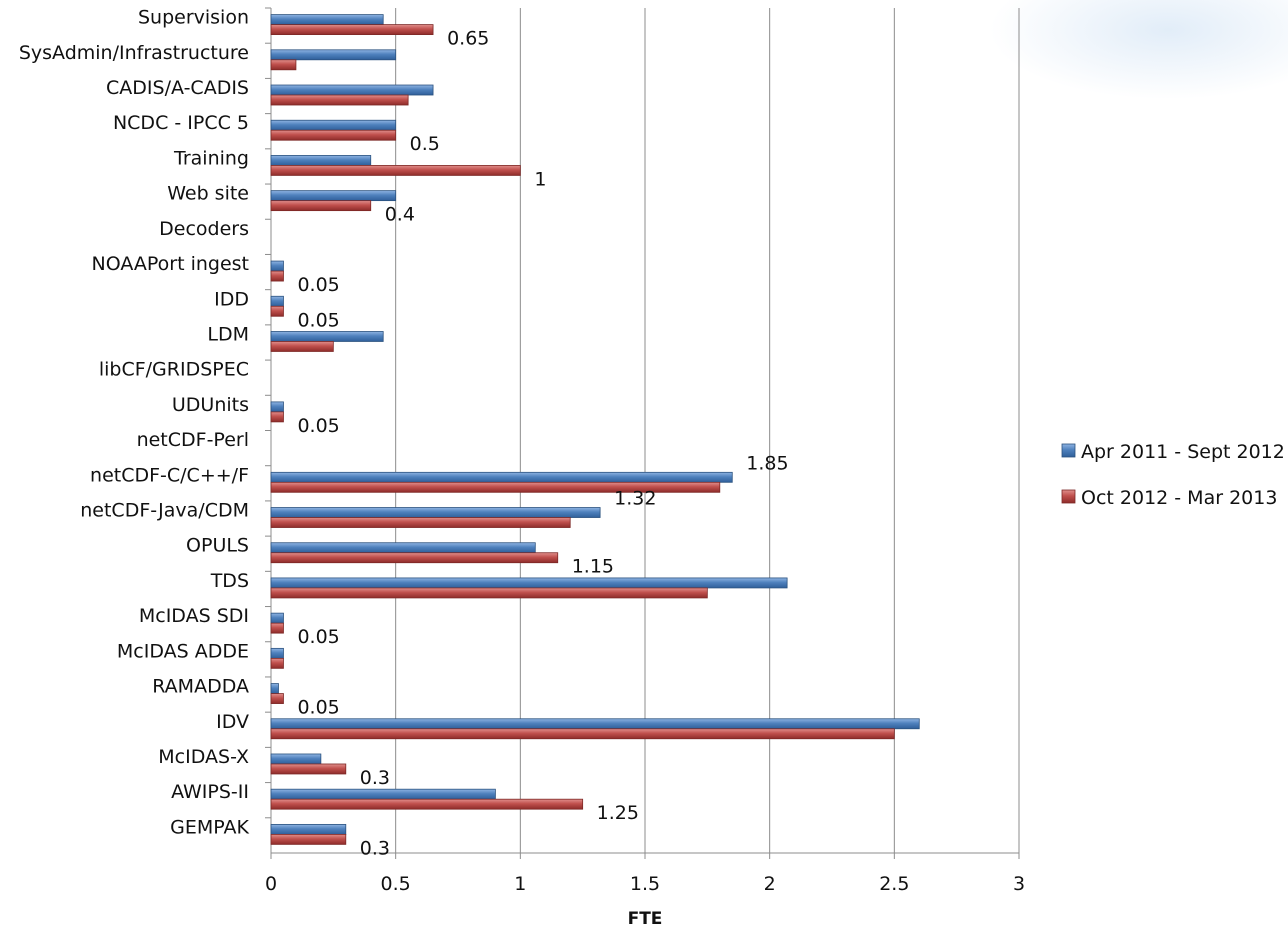 The image size is (1288, 932). Describe the element at coordinates (425, 144) in the screenshot. I see `data-label: 0.5` at that location.